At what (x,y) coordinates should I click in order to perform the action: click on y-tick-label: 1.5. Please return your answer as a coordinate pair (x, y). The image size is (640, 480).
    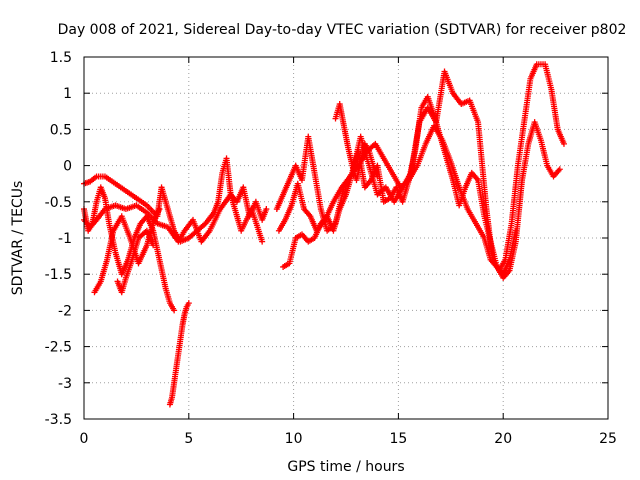
    Looking at the image, I should click on (61, 58).